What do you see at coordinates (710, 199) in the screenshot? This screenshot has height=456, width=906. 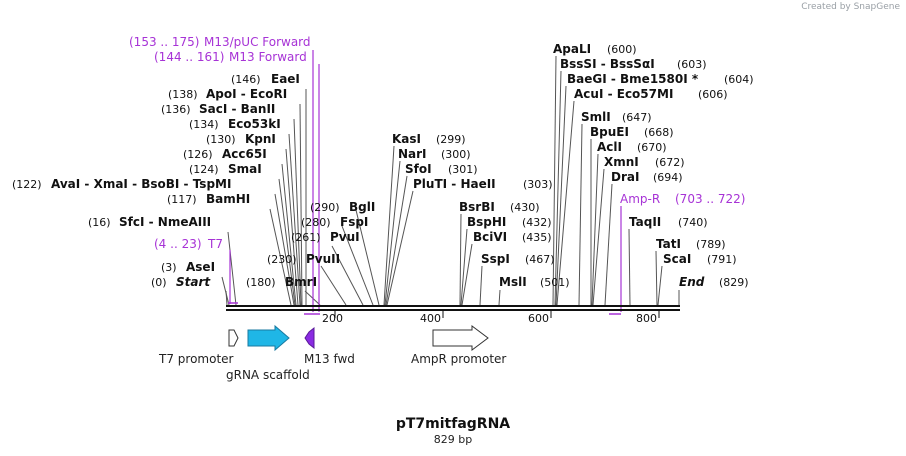 I see `primer-ampr-range: (703 .. 722)` at bounding box center [710, 199].